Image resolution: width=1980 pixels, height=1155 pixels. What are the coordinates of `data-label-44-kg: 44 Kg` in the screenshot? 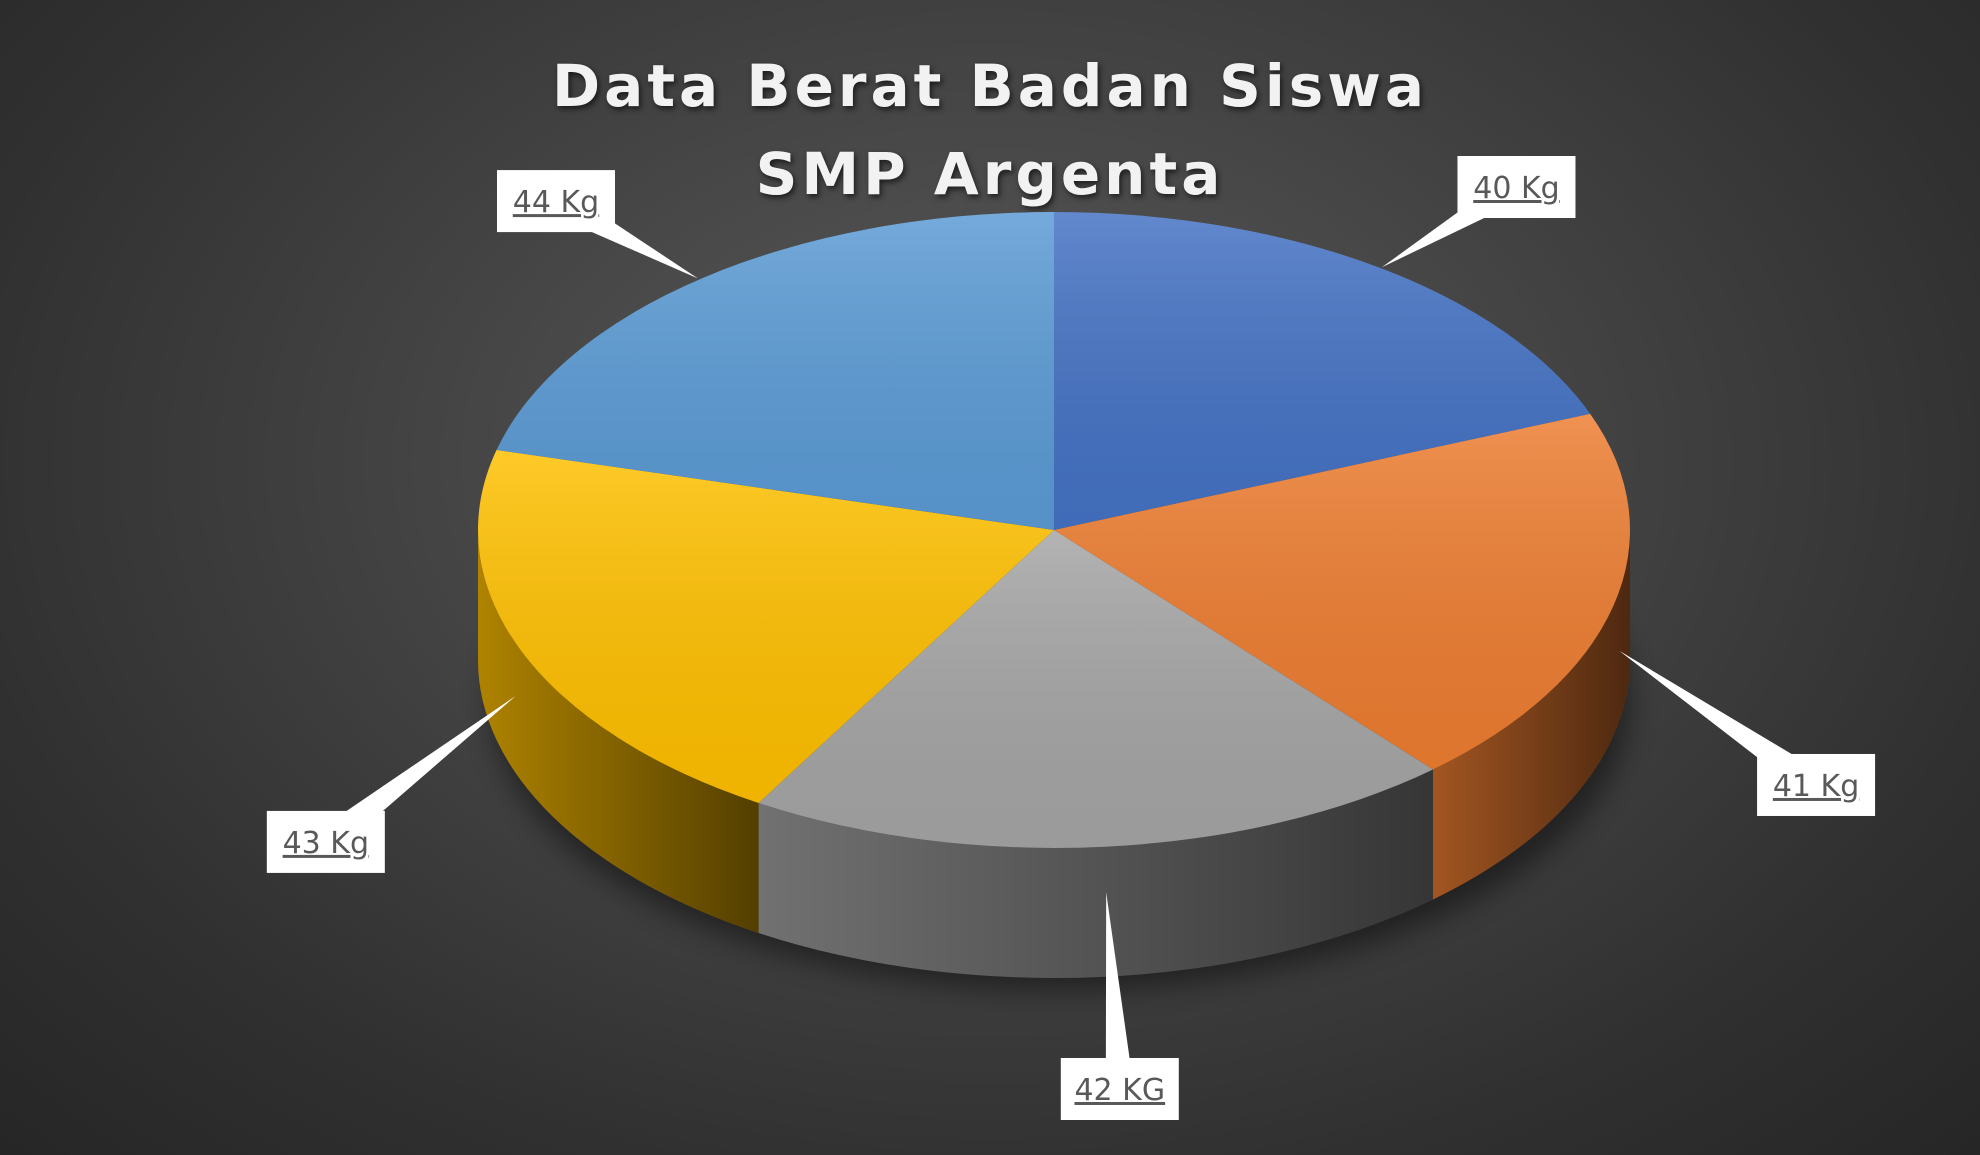 It's located at (556, 202).